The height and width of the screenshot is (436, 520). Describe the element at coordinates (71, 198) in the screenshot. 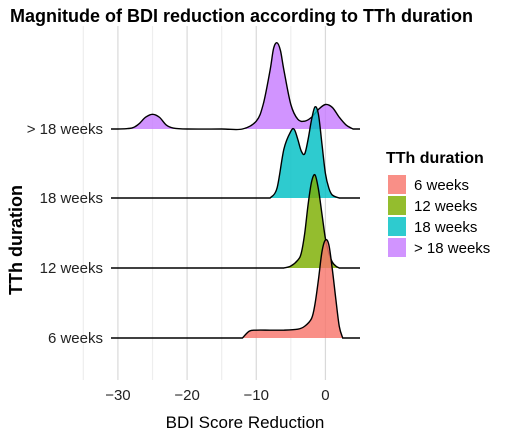

I see `y-tick-label: 18 weeks` at that location.